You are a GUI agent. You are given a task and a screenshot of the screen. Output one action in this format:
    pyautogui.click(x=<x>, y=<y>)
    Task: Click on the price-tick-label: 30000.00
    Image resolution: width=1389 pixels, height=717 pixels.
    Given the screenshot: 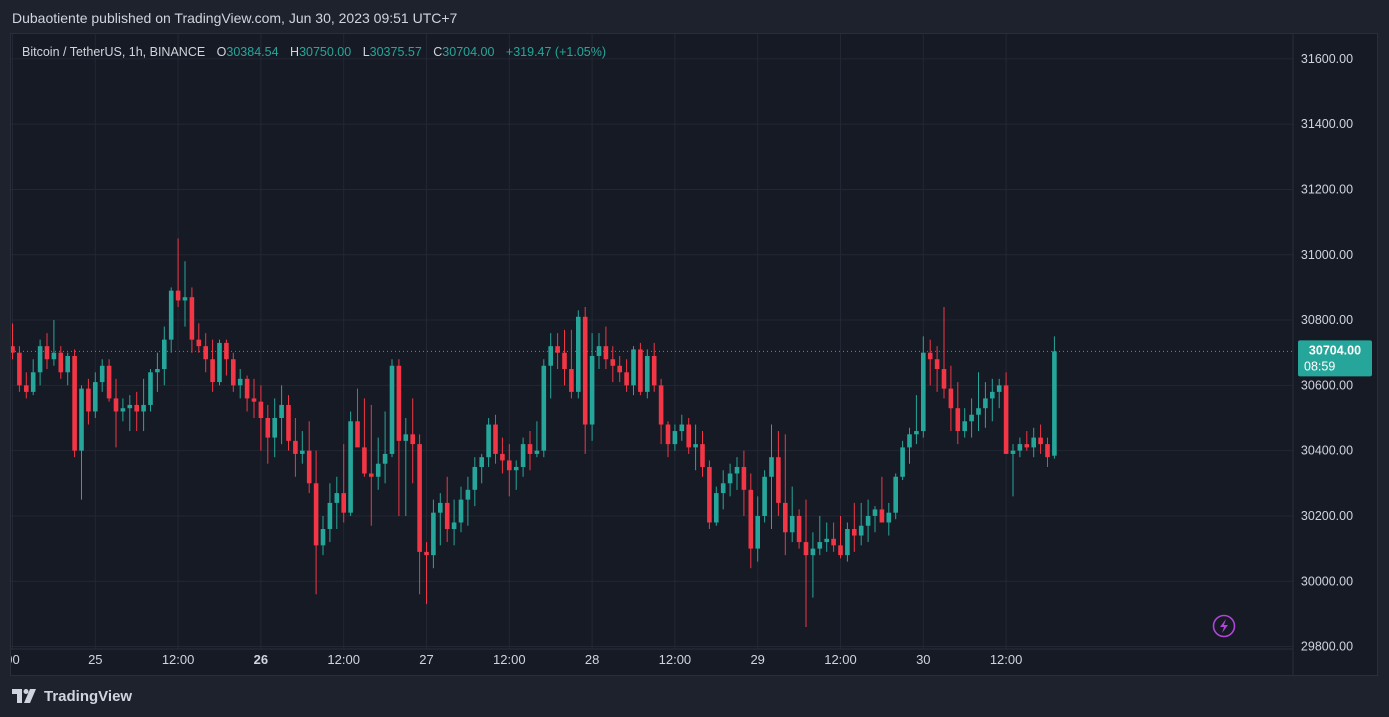 What is the action you would take?
    pyautogui.click(x=1327, y=581)
    